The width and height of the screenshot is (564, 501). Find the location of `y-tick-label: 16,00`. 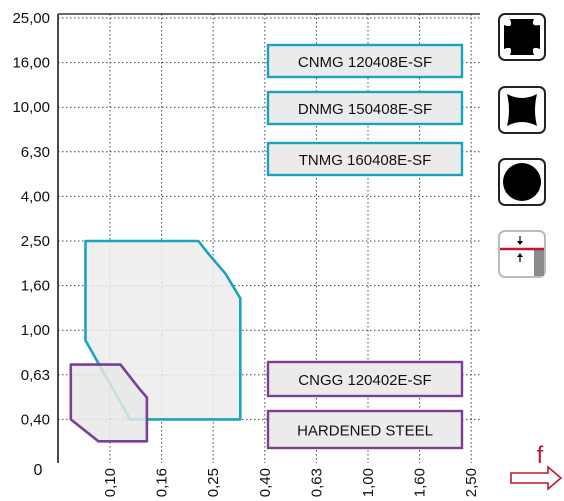

y-tick-label: 16,00 is located at coordinates (31, 63).